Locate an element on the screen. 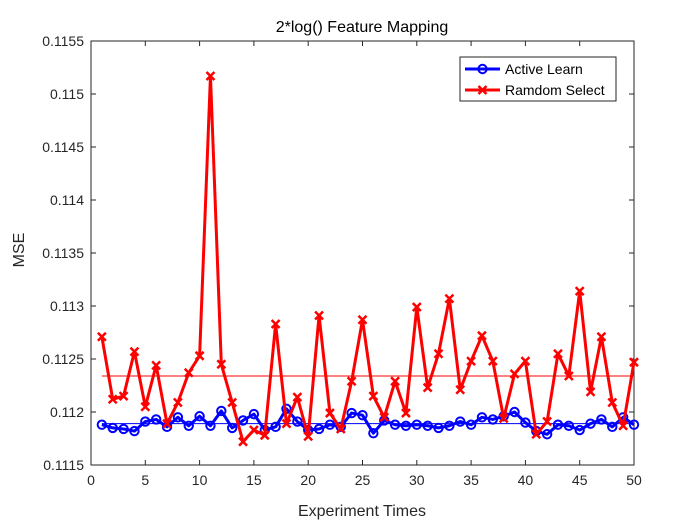 This screenshot has height=525, width=700. y-tick-label: 0.1155 is located at coordinates (63, 41).